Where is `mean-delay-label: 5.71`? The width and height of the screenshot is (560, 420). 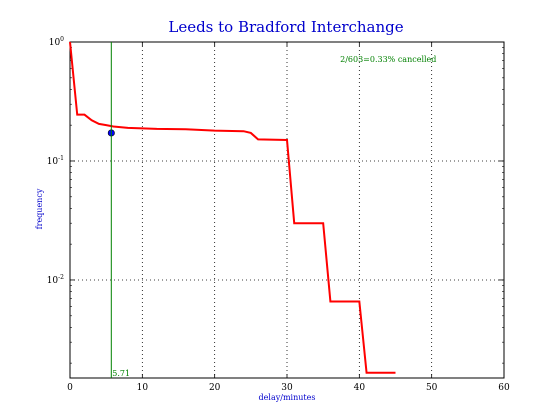 mean-delay-label: 5.71 is located at coordinates (121, 373).